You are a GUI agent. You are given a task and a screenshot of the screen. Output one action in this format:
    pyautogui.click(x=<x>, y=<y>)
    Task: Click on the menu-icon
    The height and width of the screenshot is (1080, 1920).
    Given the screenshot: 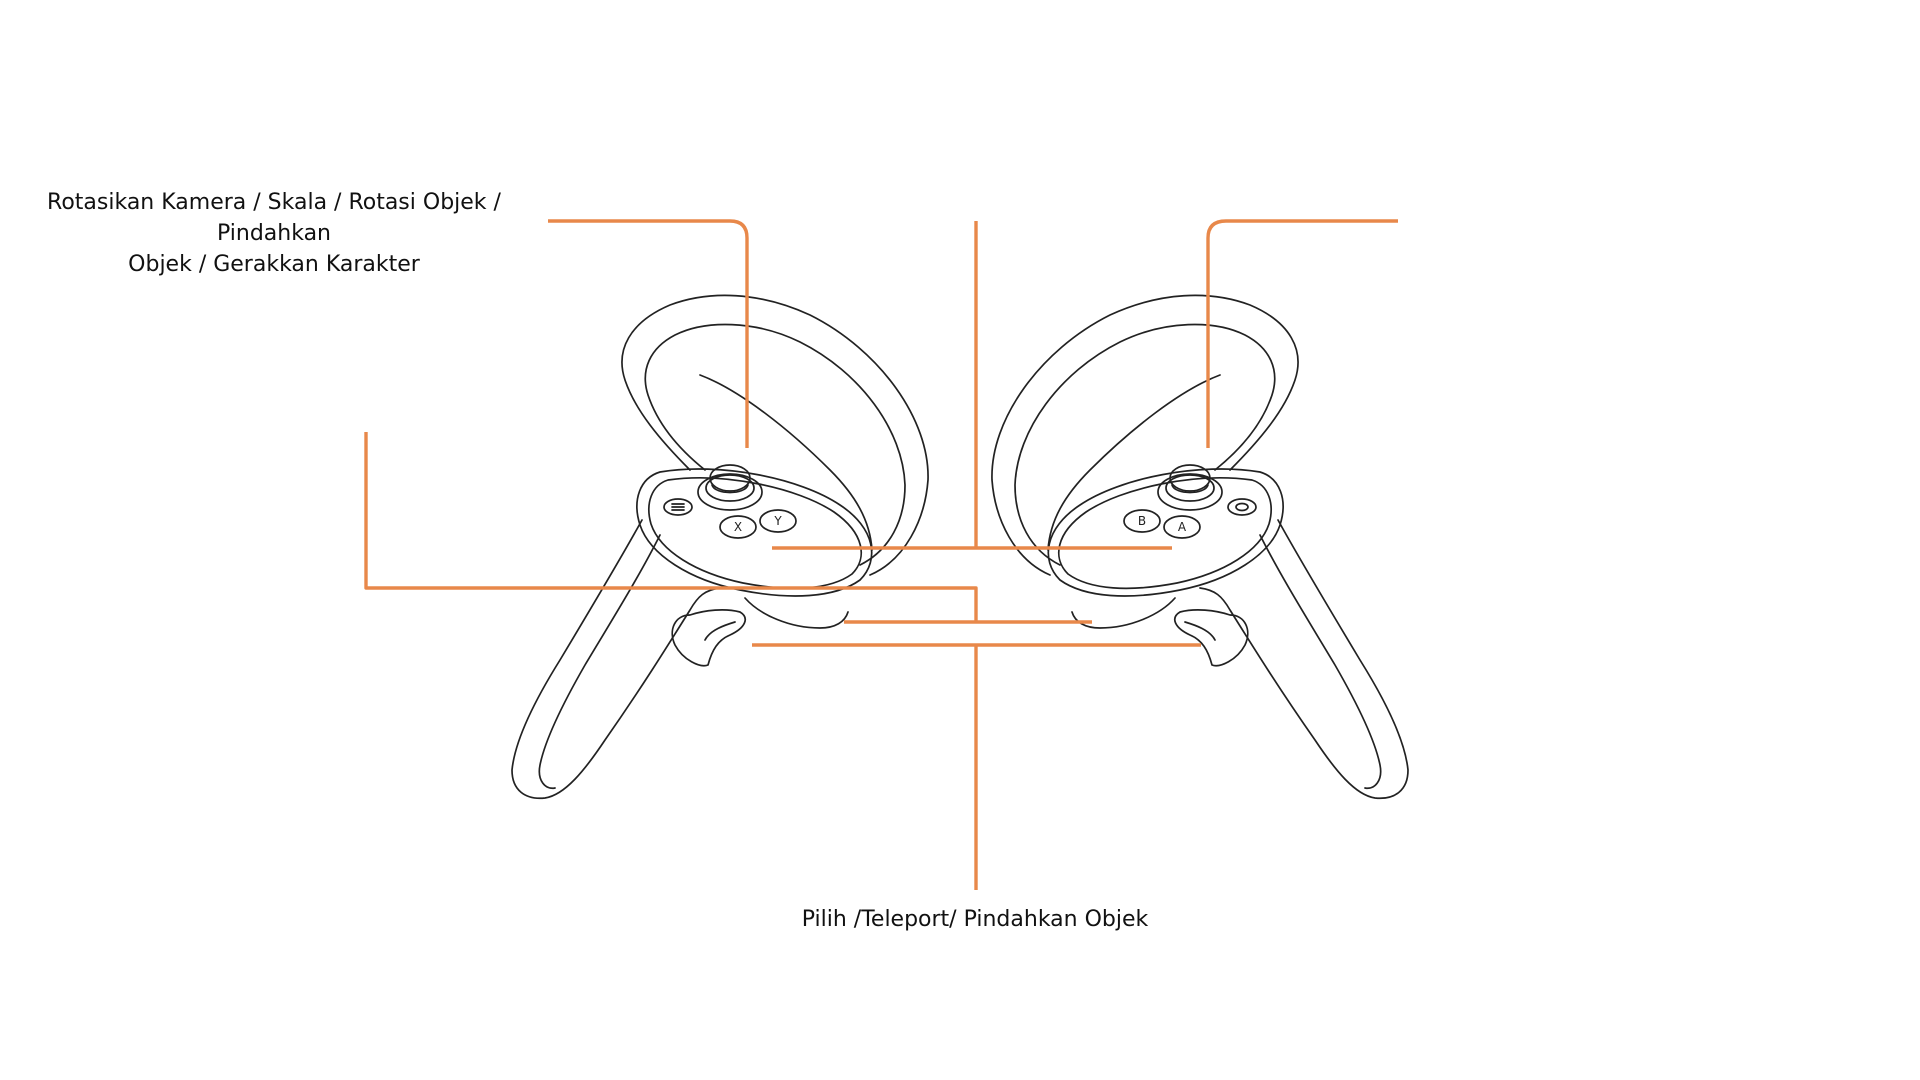 What is the action you would take?
    pyautogui.click(x=678, y=507)
    